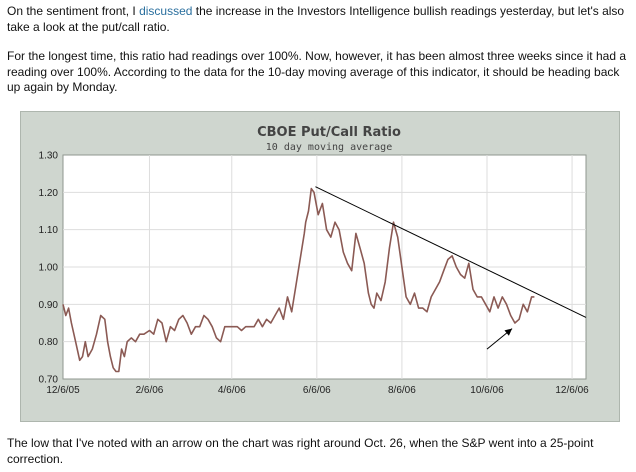  What do you see at coordinates (329, 147) in the screenshot?
I see `chart-subtitle: 10 day moving average` at bounding box center [329, 147].